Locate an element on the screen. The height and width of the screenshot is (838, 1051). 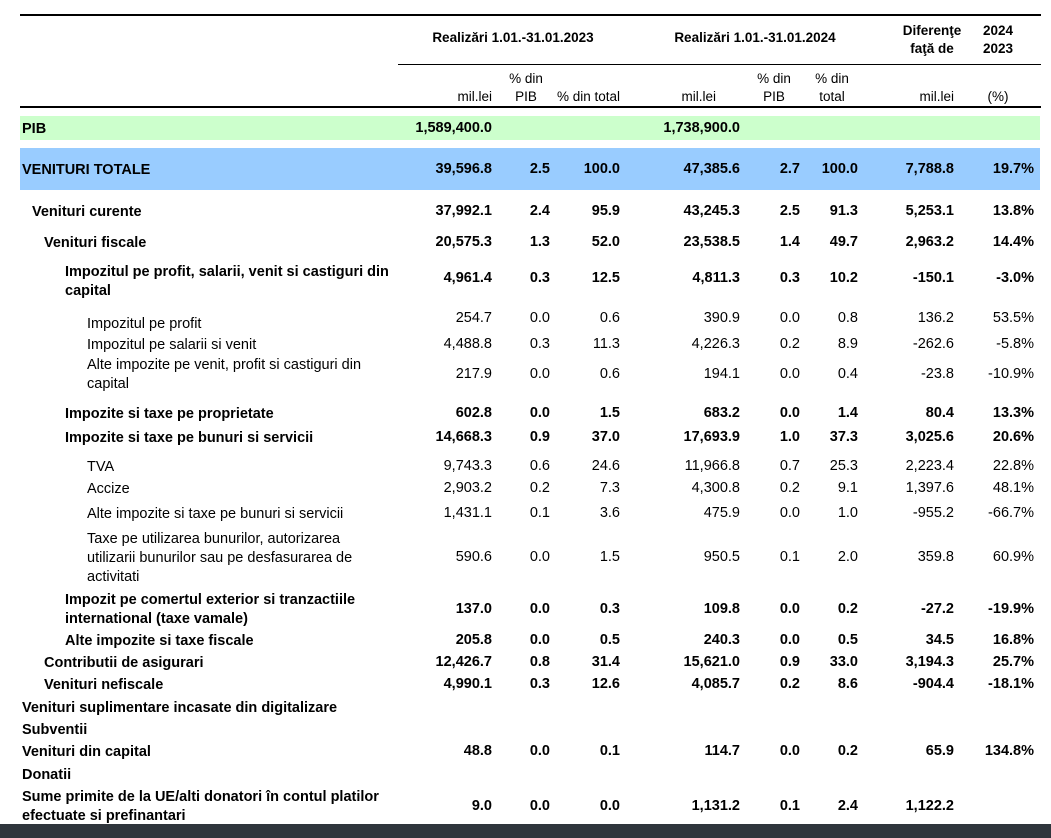
cell-diff-pct: 25.7% is located at coordinates (1013, 662).